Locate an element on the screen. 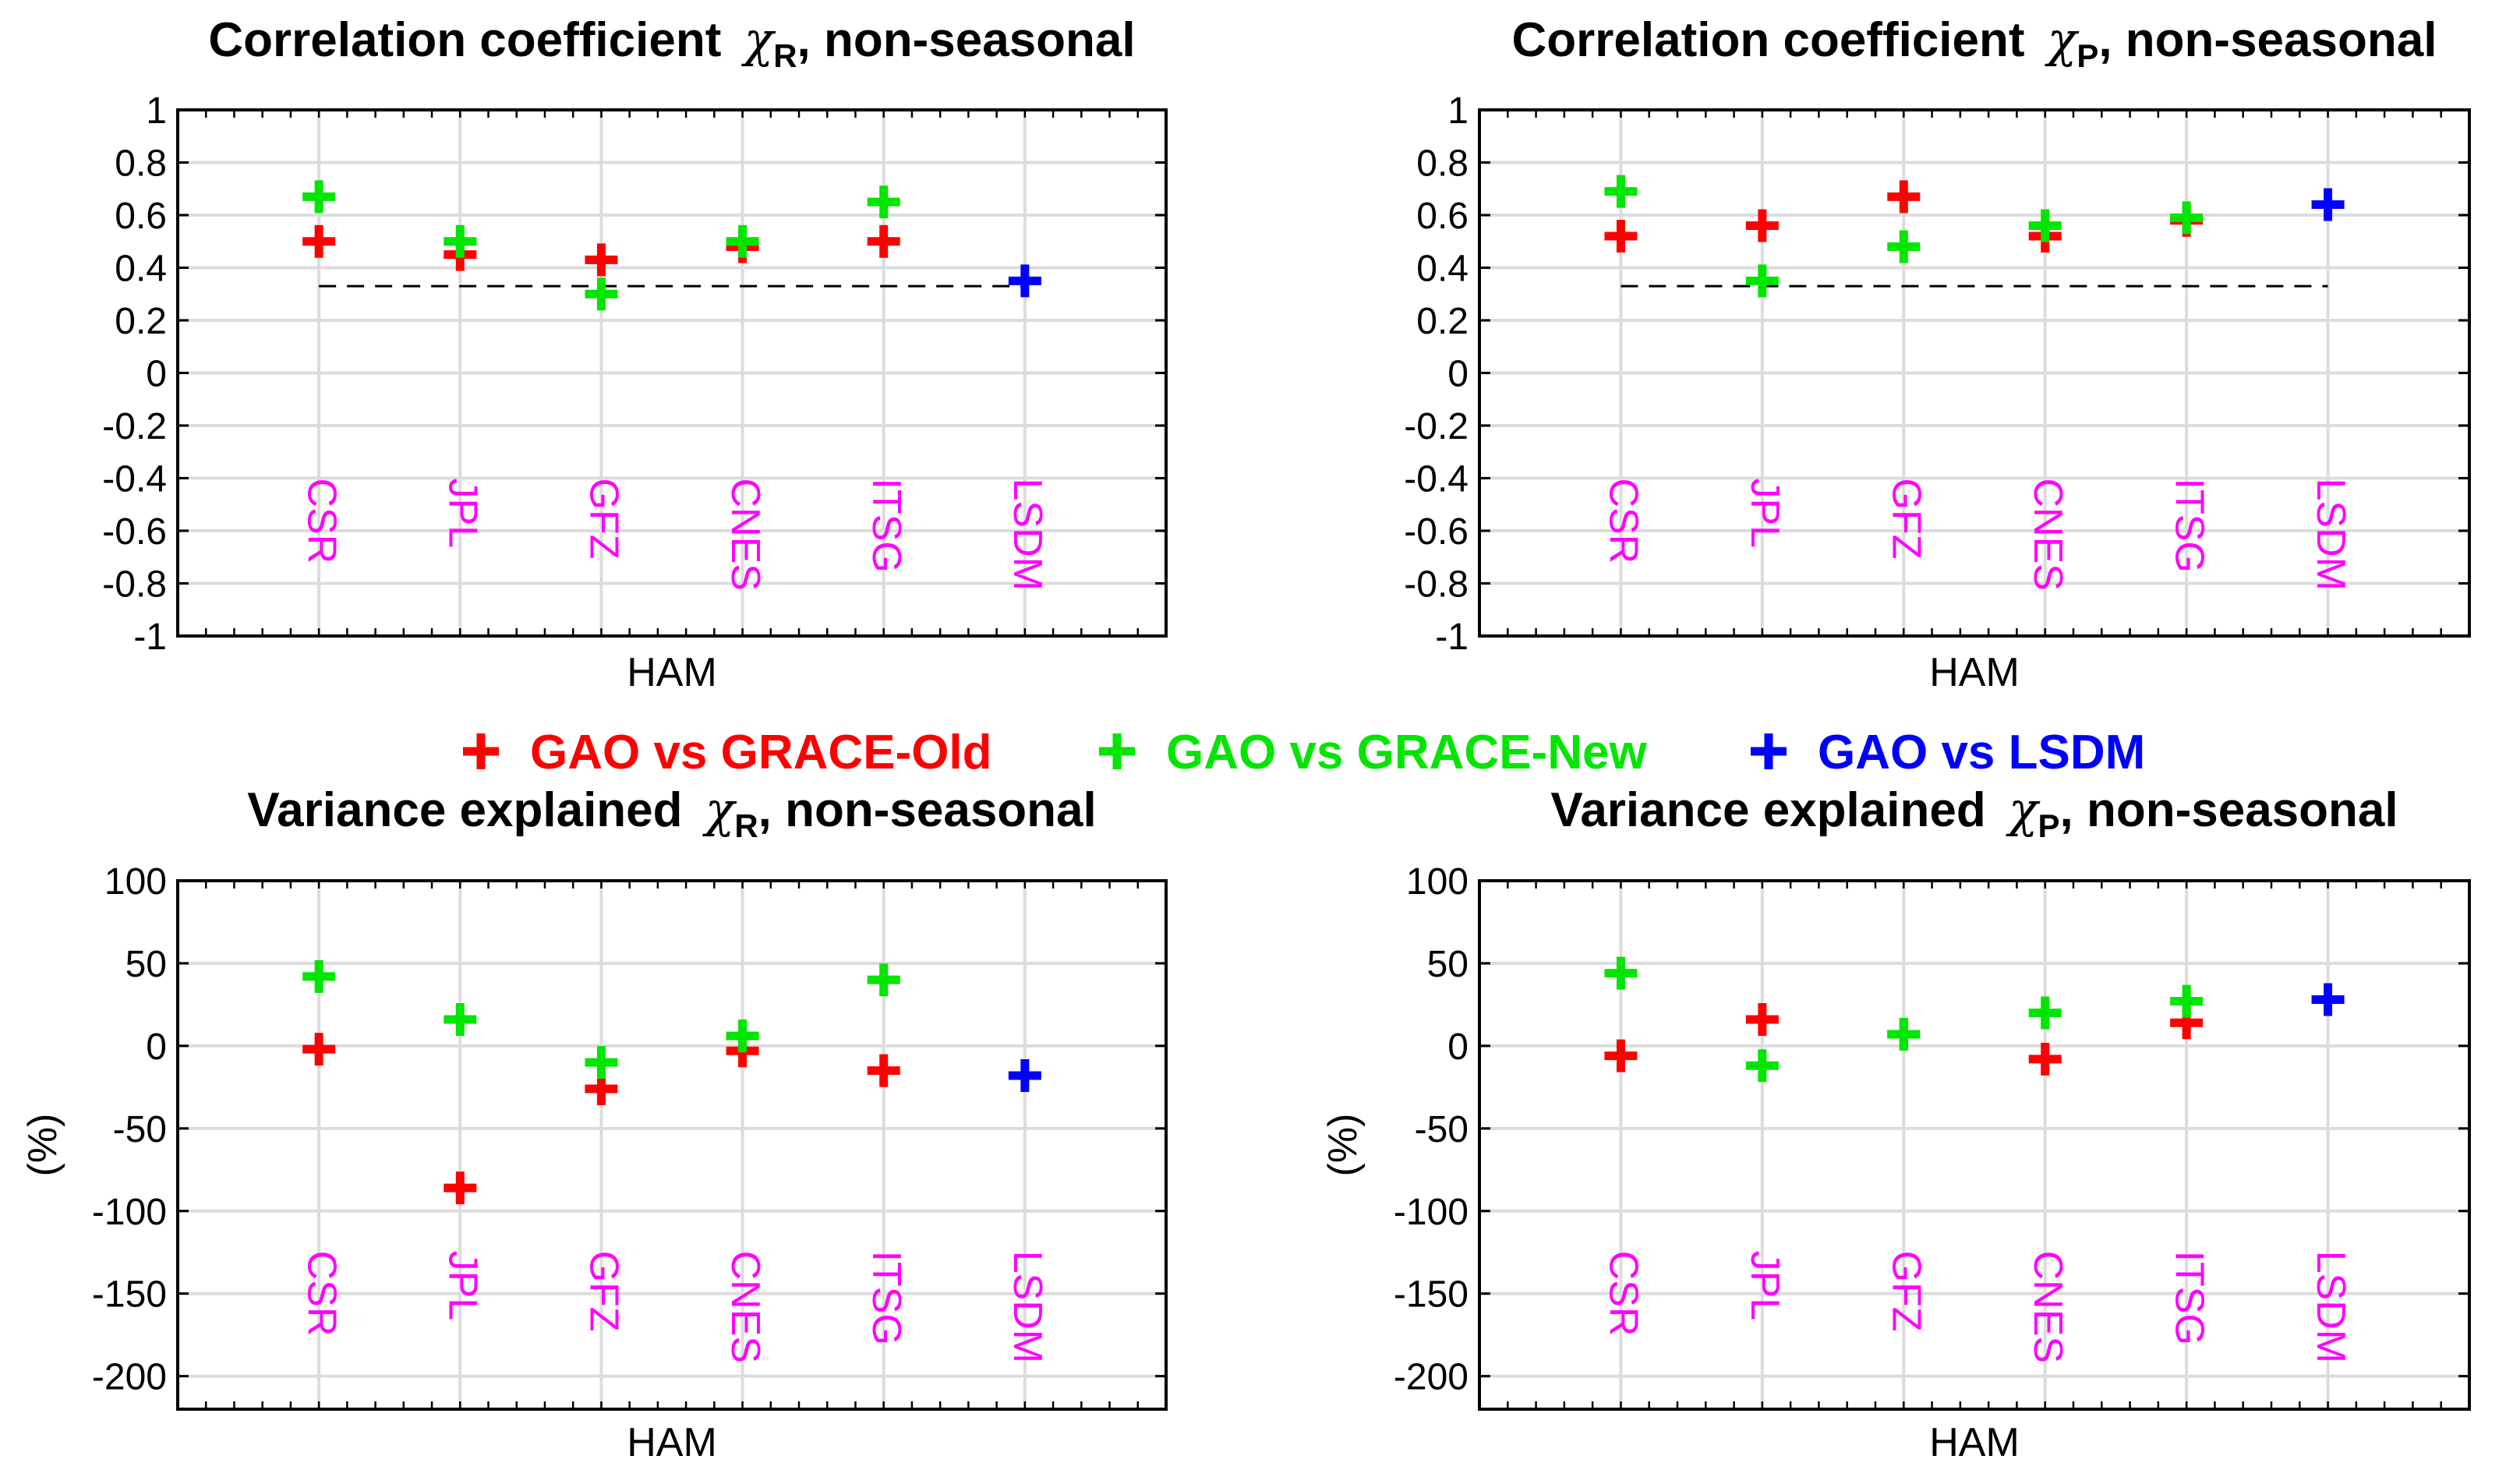 This screenshot has height=1484, width=2513. legend-item-new: GAO vs GRACE-New is located at coordinates (1373, 752).